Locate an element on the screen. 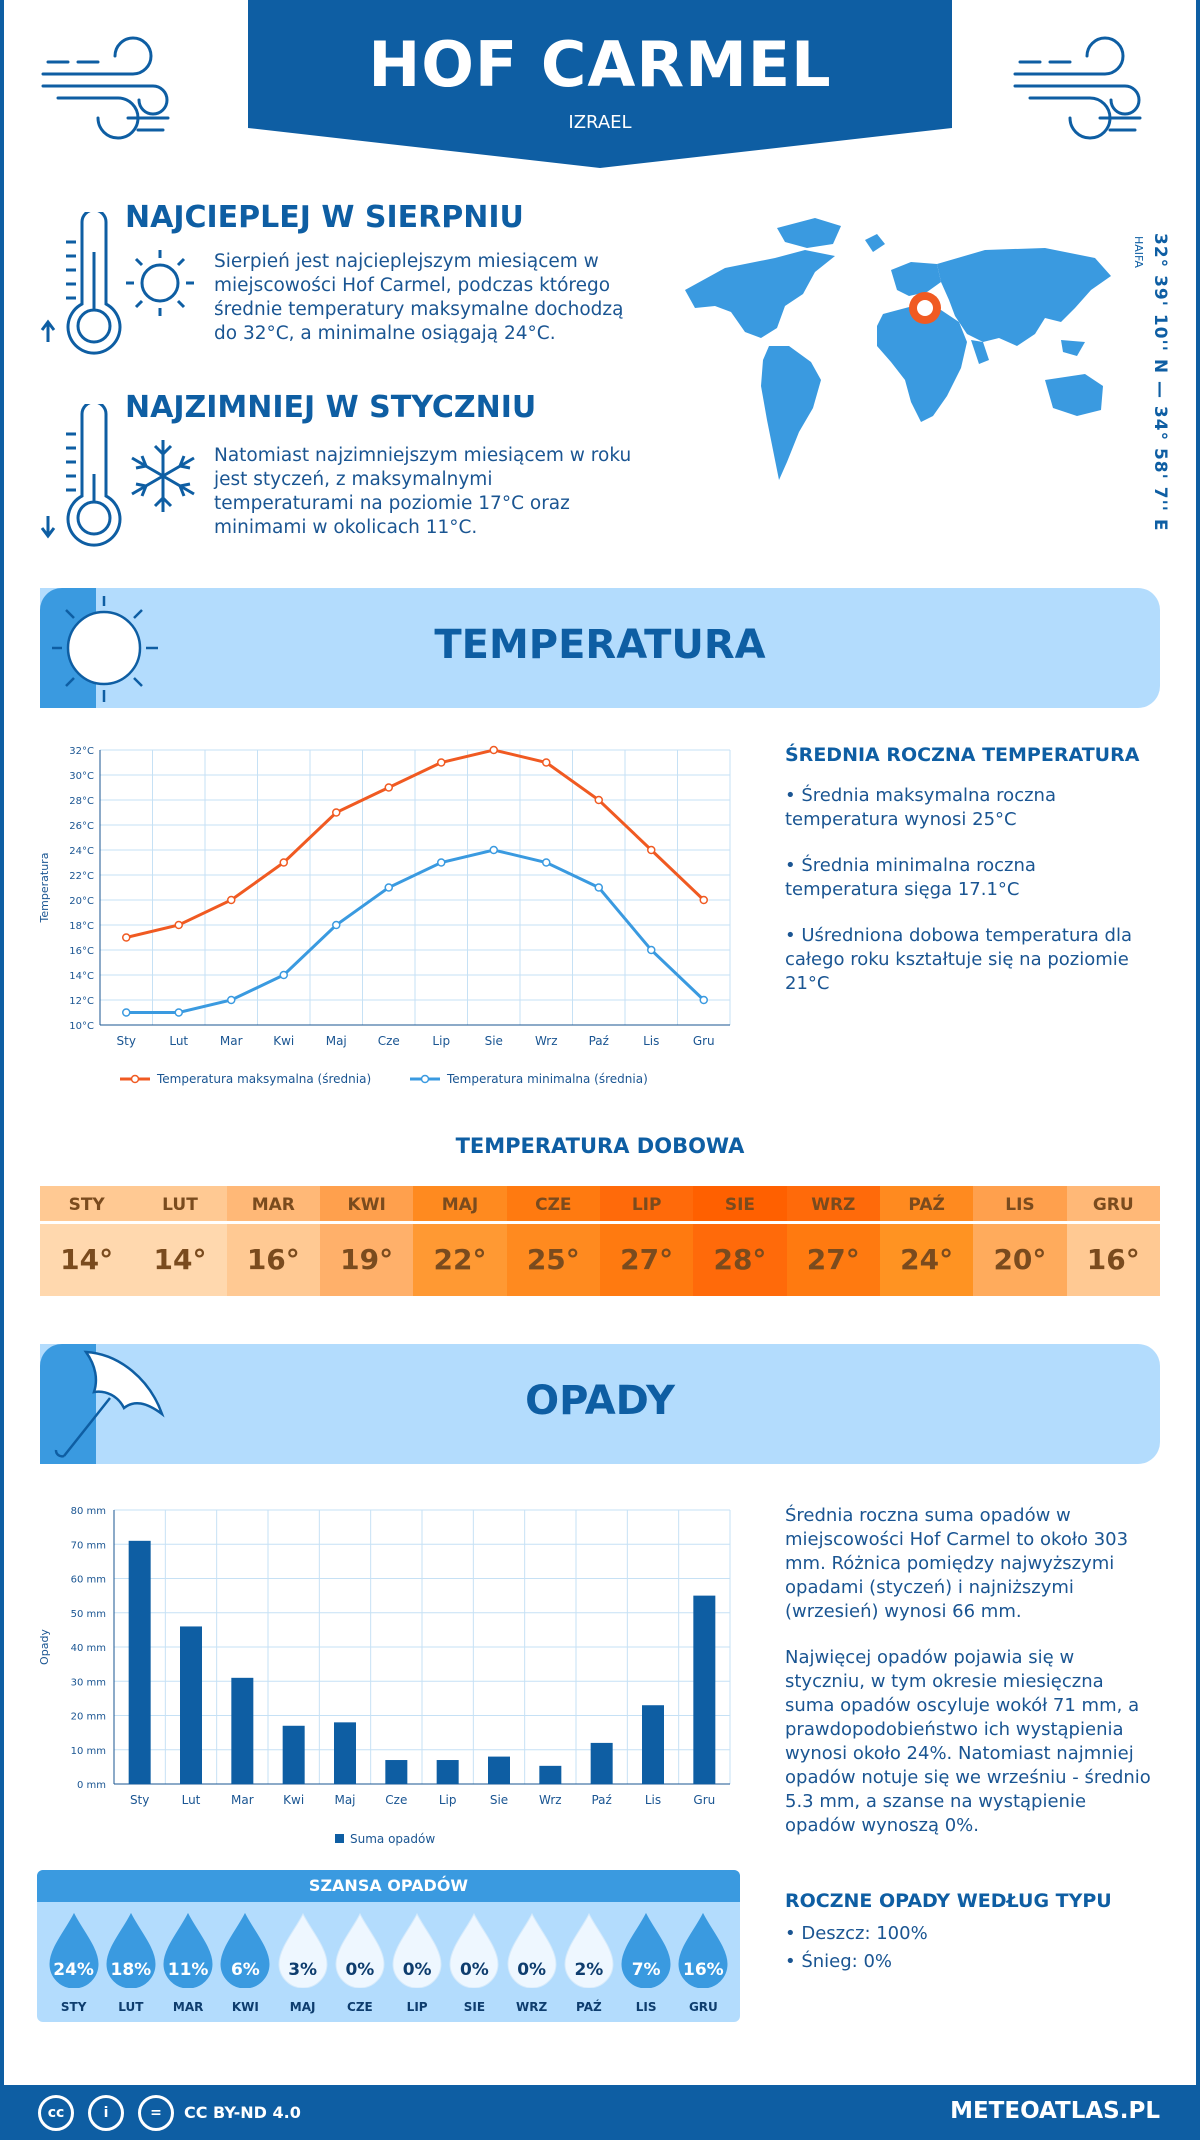 The image size is (1200, 2140). chance-value: 24% is located at coordinates (73, 1970).